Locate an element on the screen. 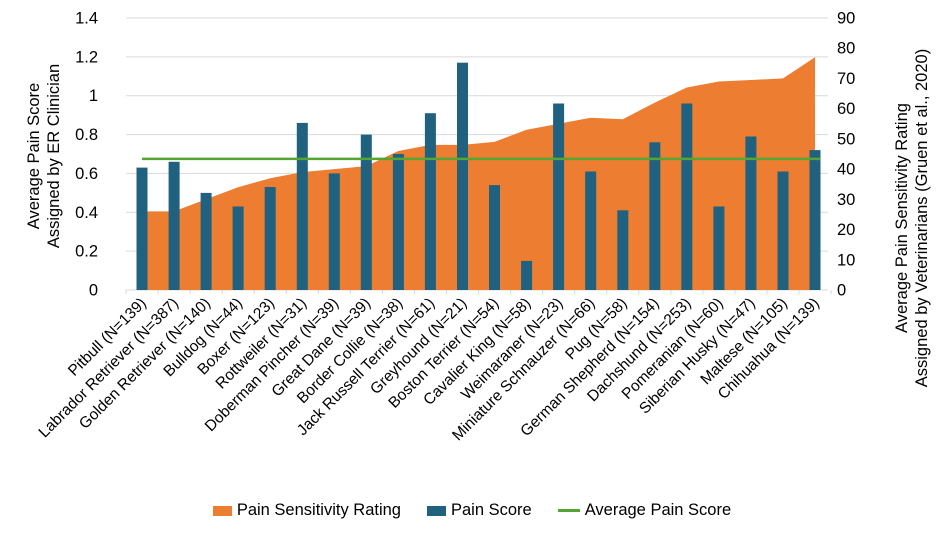  right-tick-label: 20 is located at coordinates (846, 230).